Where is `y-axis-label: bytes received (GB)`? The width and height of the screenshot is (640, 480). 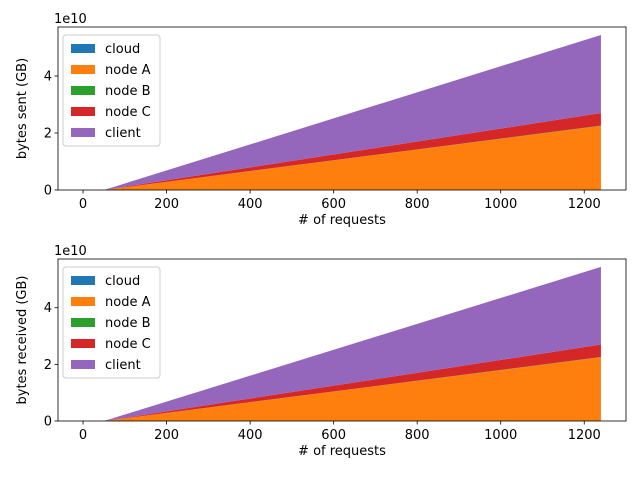 y-axis-label: bytes received (GB) is located at coordinates (22, 340).